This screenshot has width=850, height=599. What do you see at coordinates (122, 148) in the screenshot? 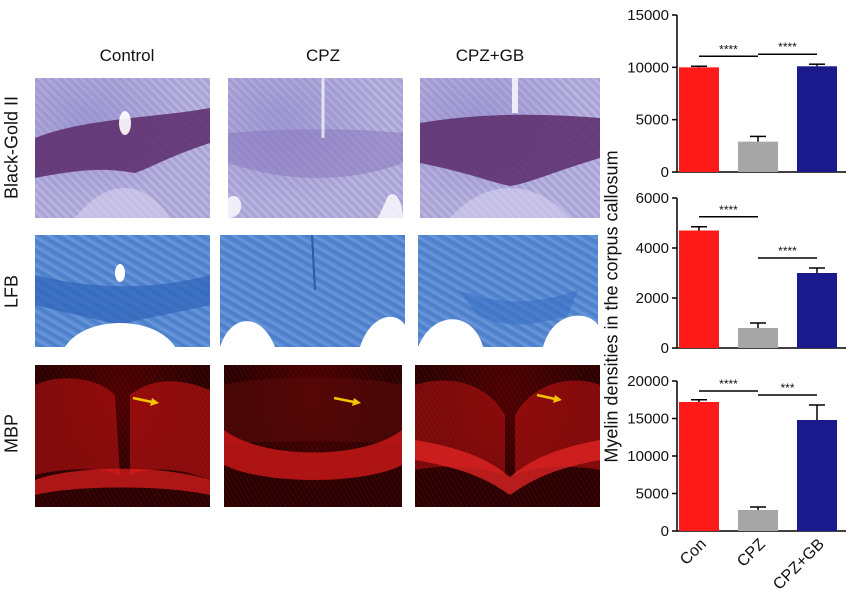
I see `micrograph-black-gold-control` at bounding box center [122, 148].